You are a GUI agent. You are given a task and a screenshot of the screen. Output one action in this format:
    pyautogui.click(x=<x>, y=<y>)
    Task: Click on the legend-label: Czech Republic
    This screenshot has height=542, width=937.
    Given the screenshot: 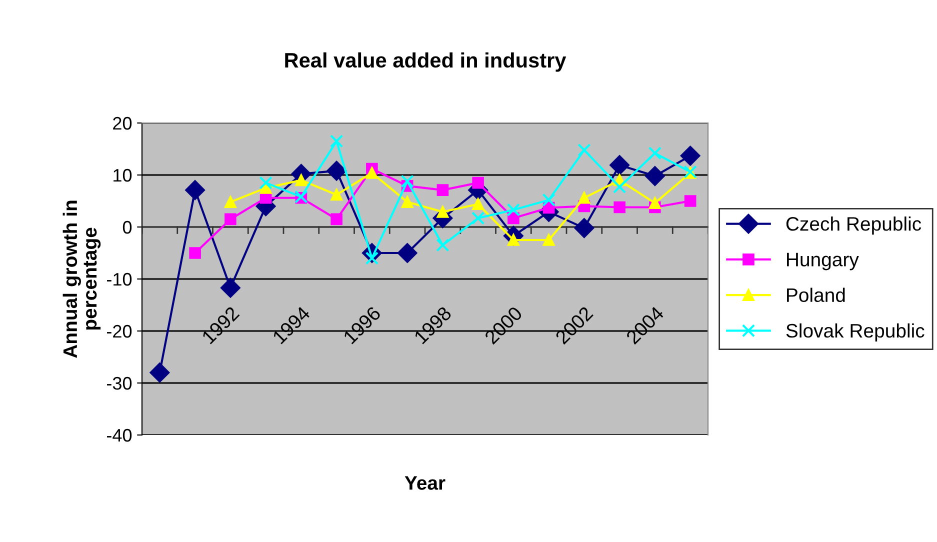 What is the action you would take?
    pyautogui.click(x=854, y=225)
    